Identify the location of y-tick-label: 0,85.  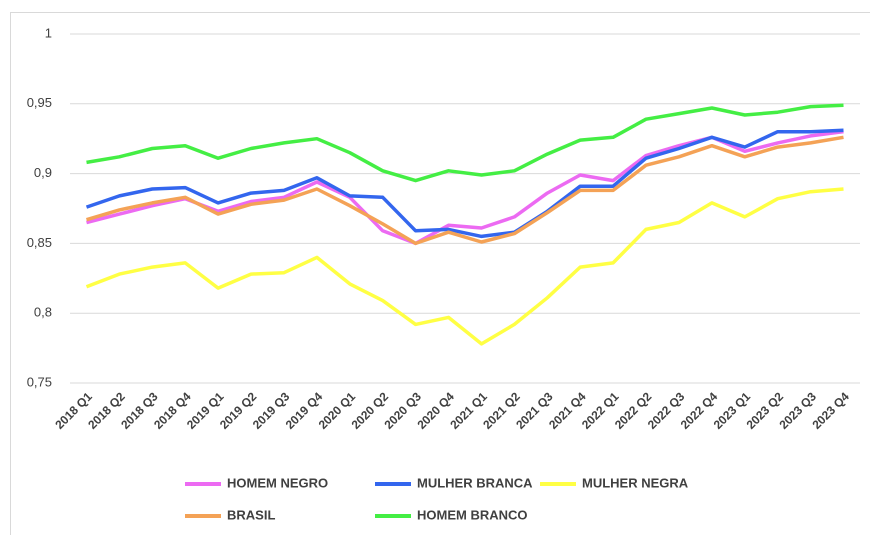
(39, 242).